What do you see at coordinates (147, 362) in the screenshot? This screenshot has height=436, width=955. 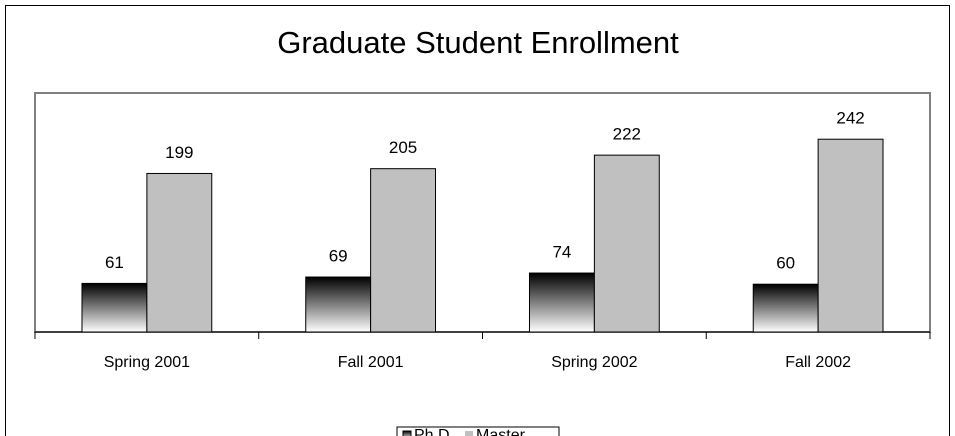 I see `x-tick-label: Spring 2001` at bounding box center [147, 362].